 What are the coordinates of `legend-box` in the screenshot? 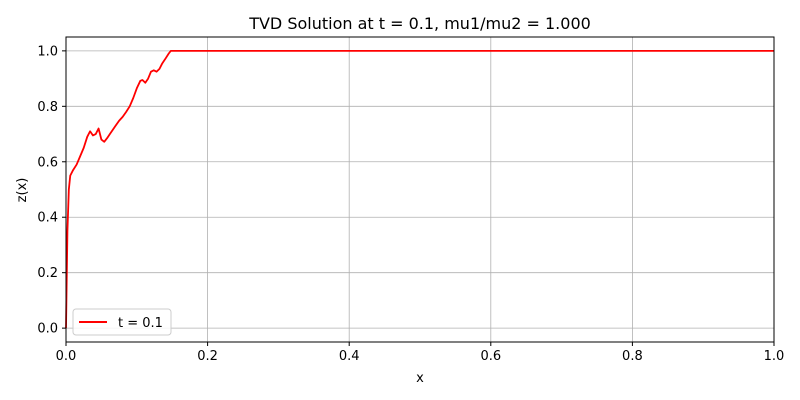 It's located at (122, 322).